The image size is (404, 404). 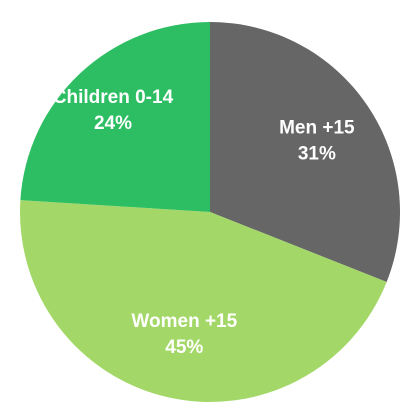 I want to click on slice-value-label: 24%, so click(x=113, y=123).